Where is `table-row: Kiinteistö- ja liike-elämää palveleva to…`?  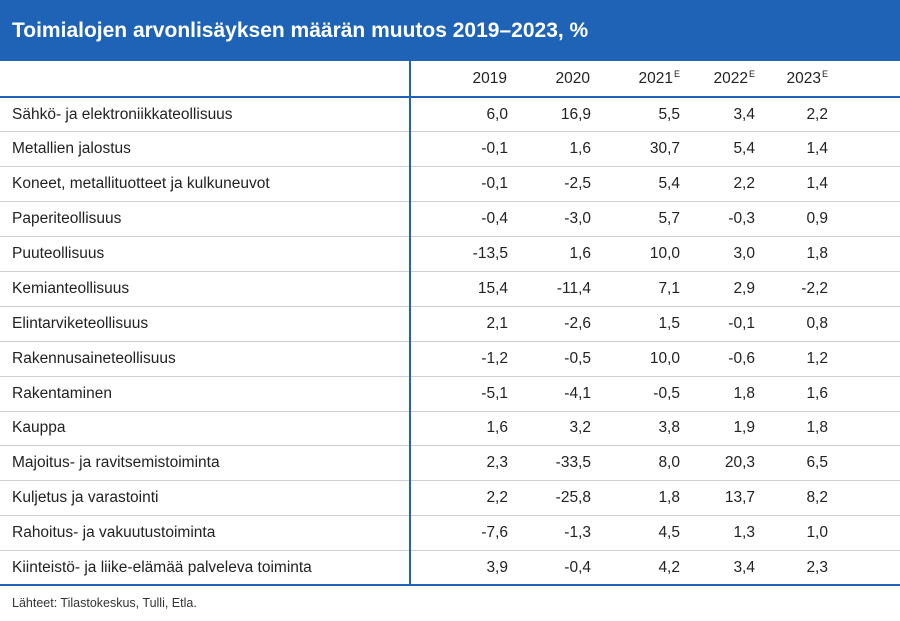 table-row: Kiinteistö- ja liike-elämää palveleva to… is located at coordinates (450, 568).